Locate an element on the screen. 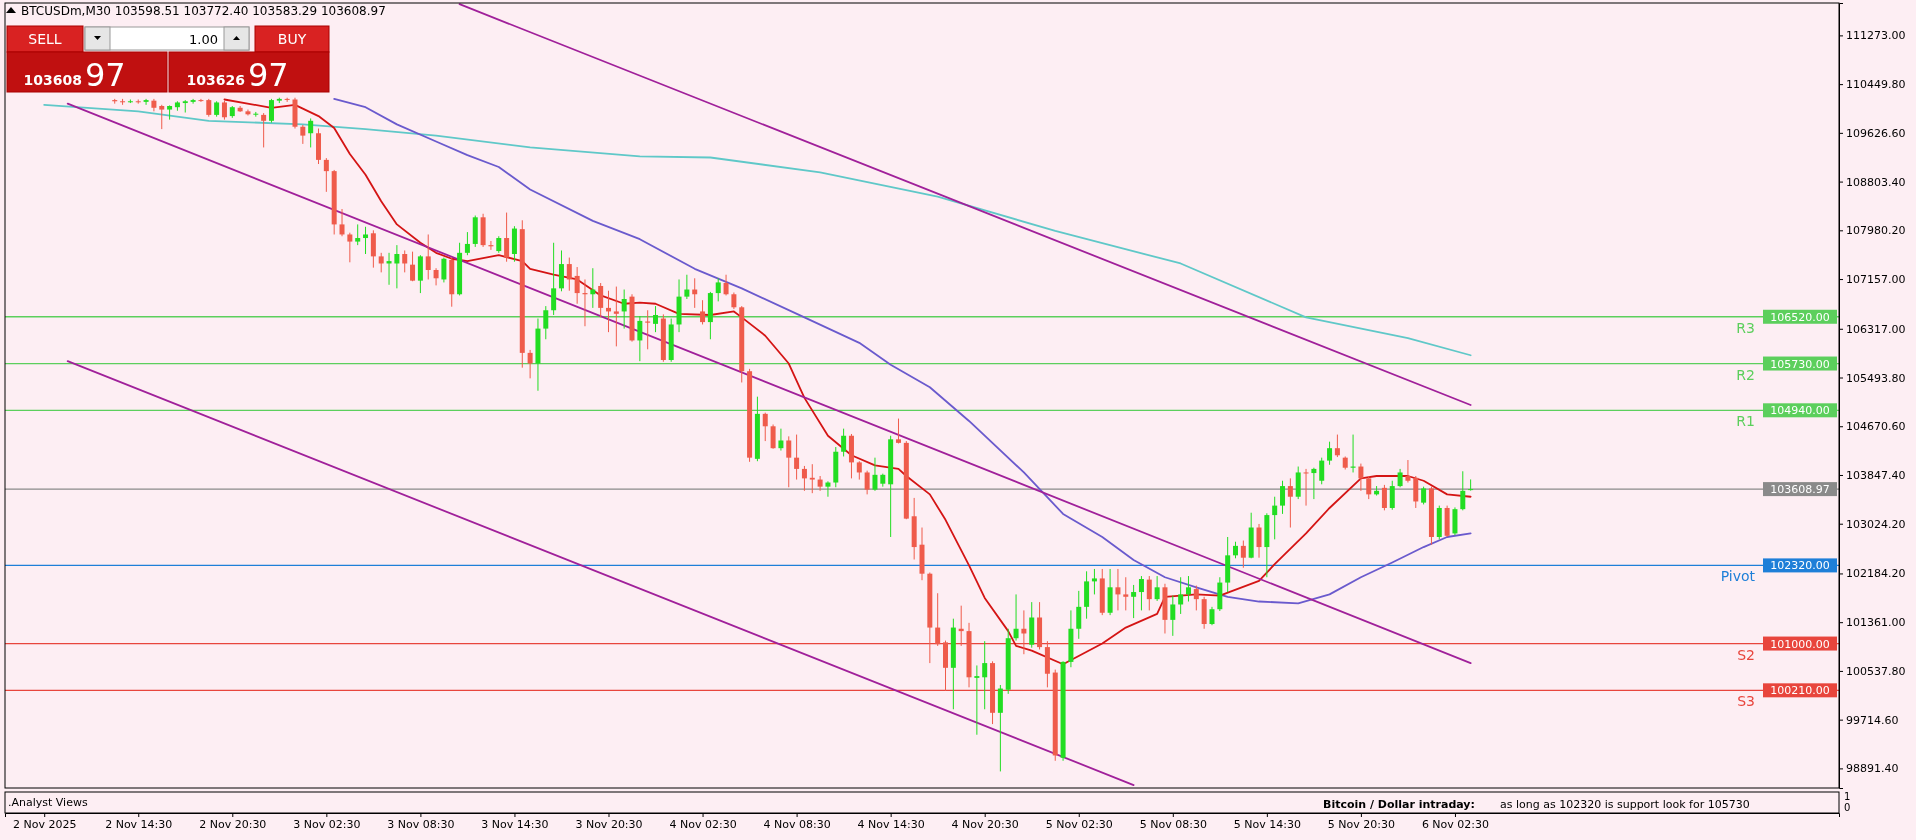  annotation: 101000.00 is located at coordinates (1800, 644).